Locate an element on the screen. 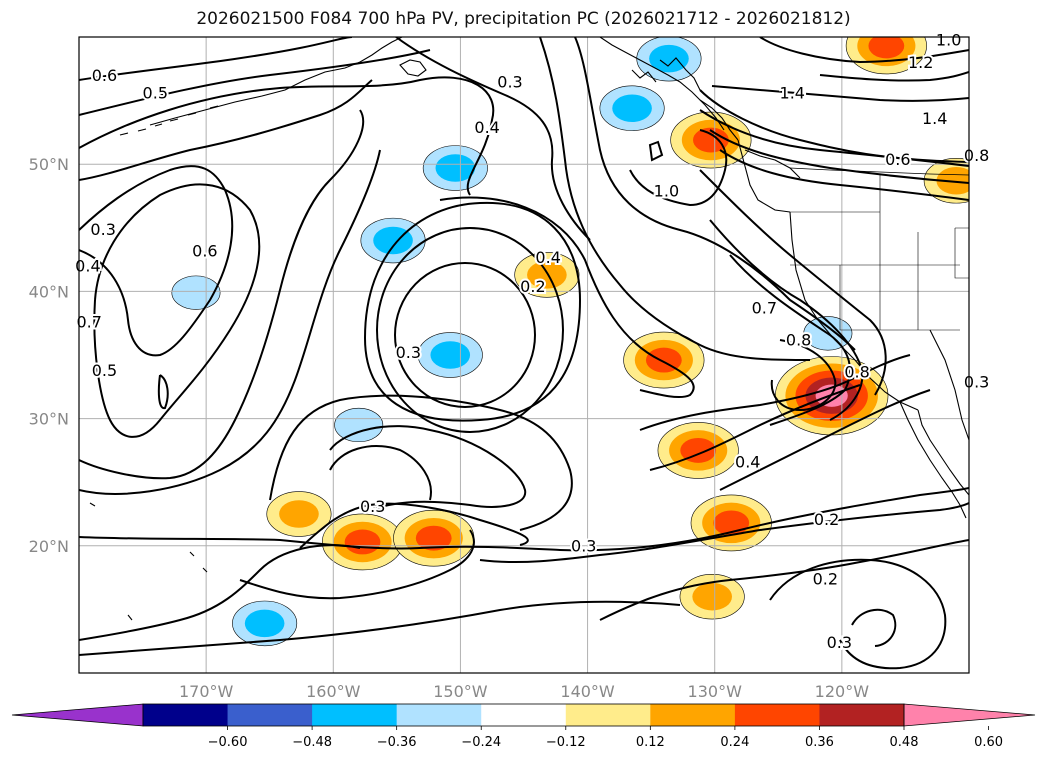 Image resolution: width=1047 pixels, height=765 pixels. x-tick-label: 160°W is located at coordinates (333, 691).